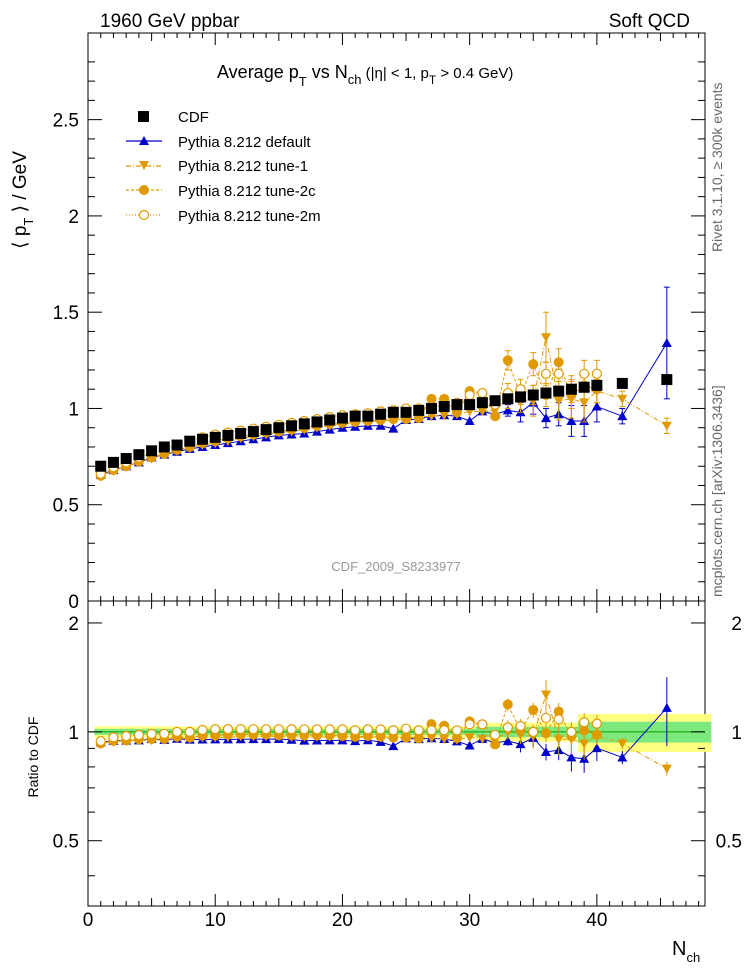 The height and width of the screenshot is (972, 746). What do you see at coordinates (144, 165) in the screenshot?
I see `legend-marker-tune1` at bounding box center [144, 165].